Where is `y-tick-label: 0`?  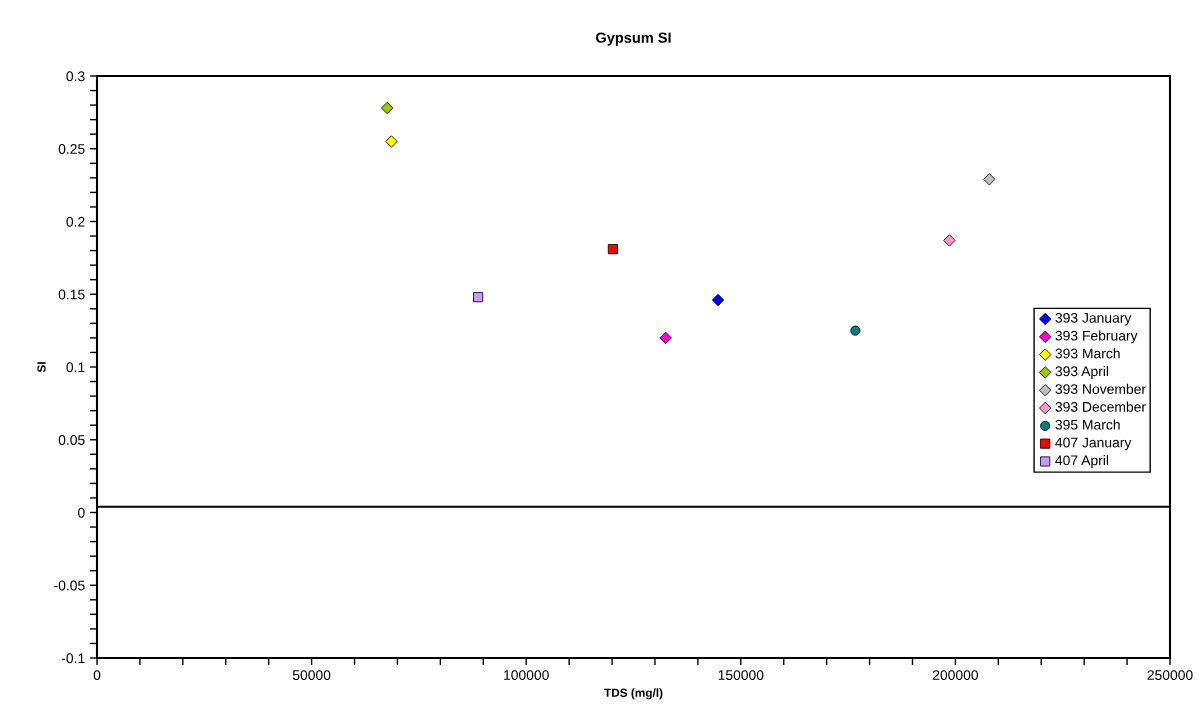 y-tick-label: 0 is located at coordinates (81, 512).